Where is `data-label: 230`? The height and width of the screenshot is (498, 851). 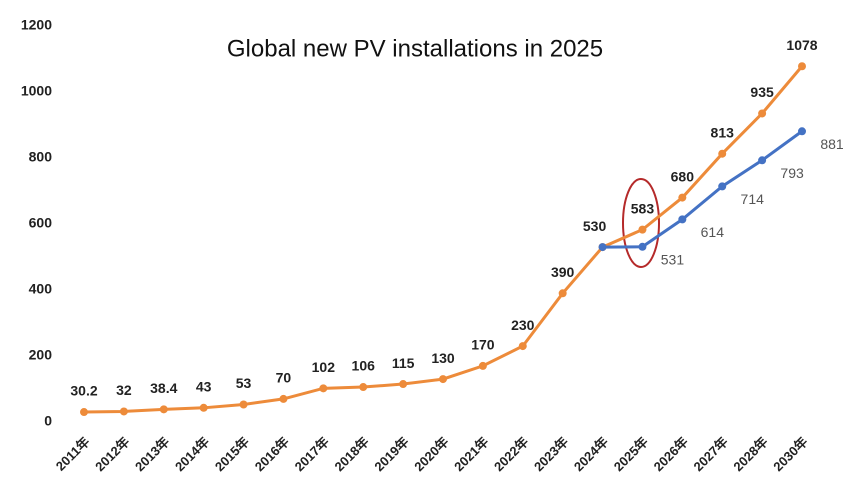 data-label: 230 is located at coordinates (523, 325).